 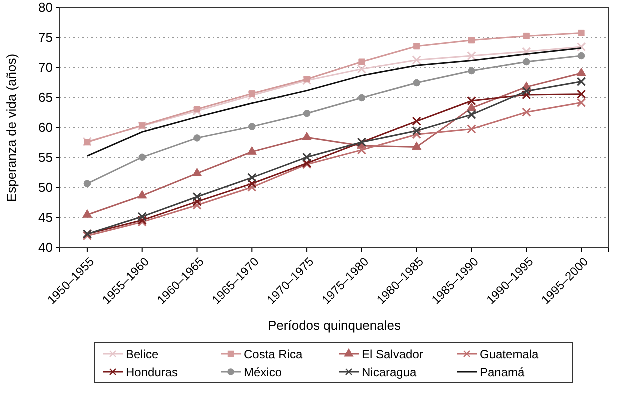 I want to click on y-tick-label: 65, so click(x=45, y=98).